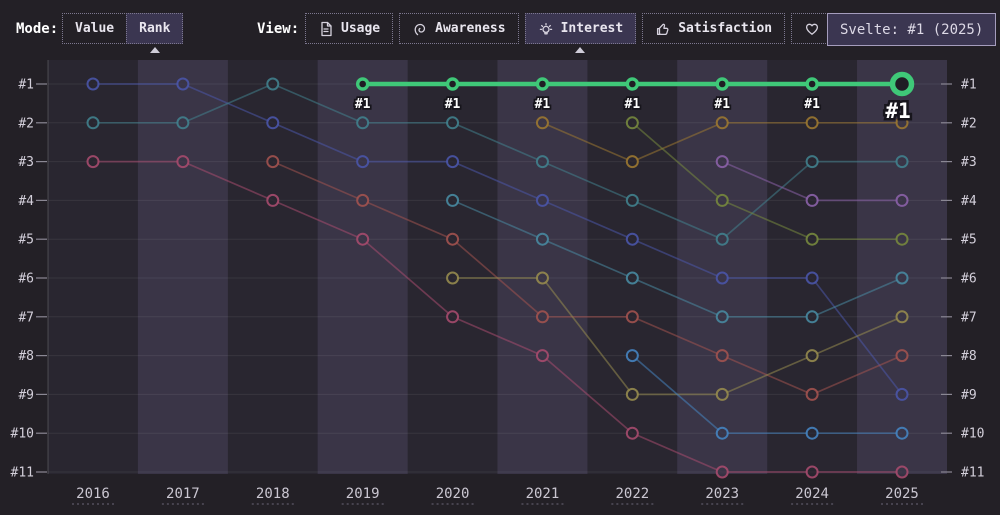 This screenshot has width=1000, height=515. Describe the element at coordinates (542, 356) in the screenshot. I see `data-point-rose-2021` at that location.